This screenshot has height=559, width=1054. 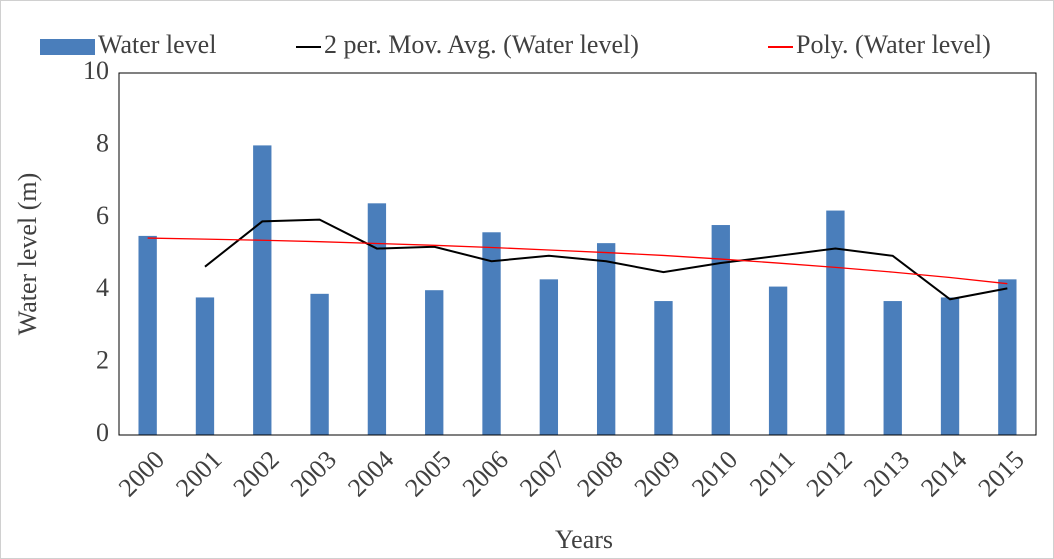 I want to click on y-tick-label: 4, so click(x=102, y=287).